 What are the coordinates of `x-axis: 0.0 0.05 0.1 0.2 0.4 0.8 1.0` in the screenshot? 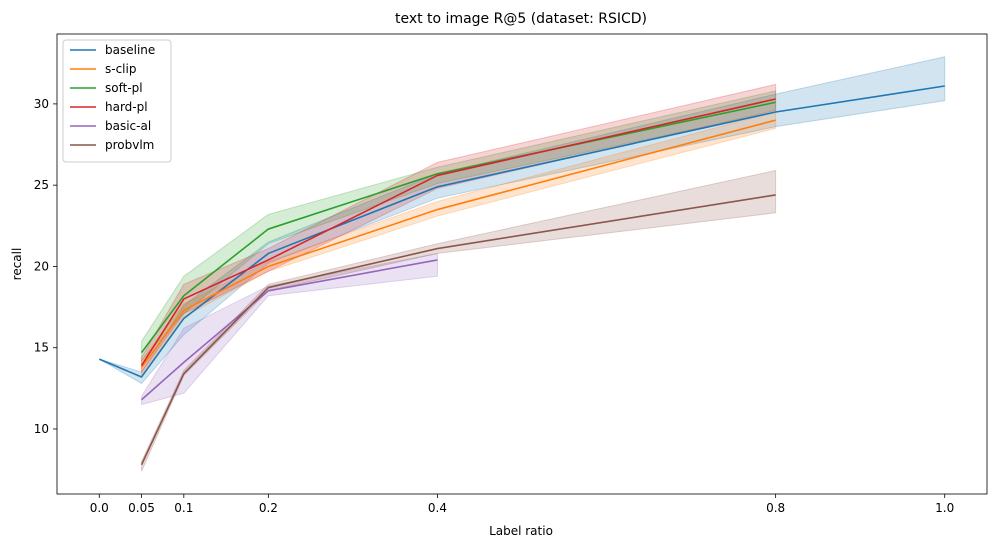 It's located at (522, 504).